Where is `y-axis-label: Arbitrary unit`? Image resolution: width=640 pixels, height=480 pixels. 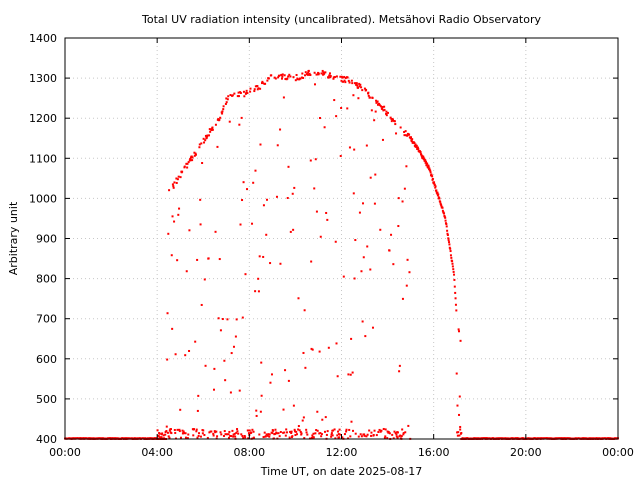
y-axis-label: Arbitrary unit is located at coordinates (13, 238).